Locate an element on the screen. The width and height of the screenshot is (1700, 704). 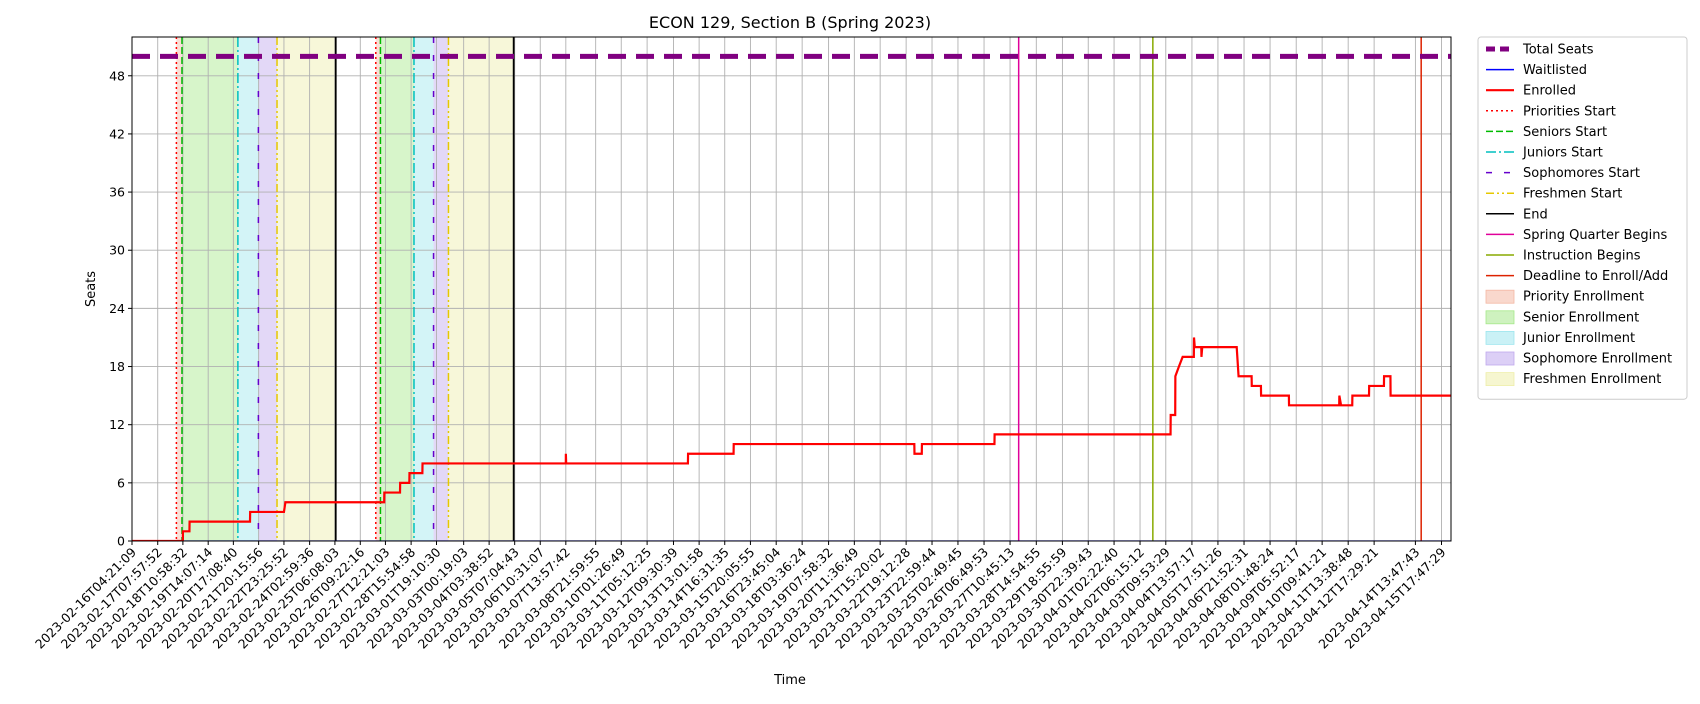
legend-label-enrolled: Enrolled is located at coordinates (1549, 91).